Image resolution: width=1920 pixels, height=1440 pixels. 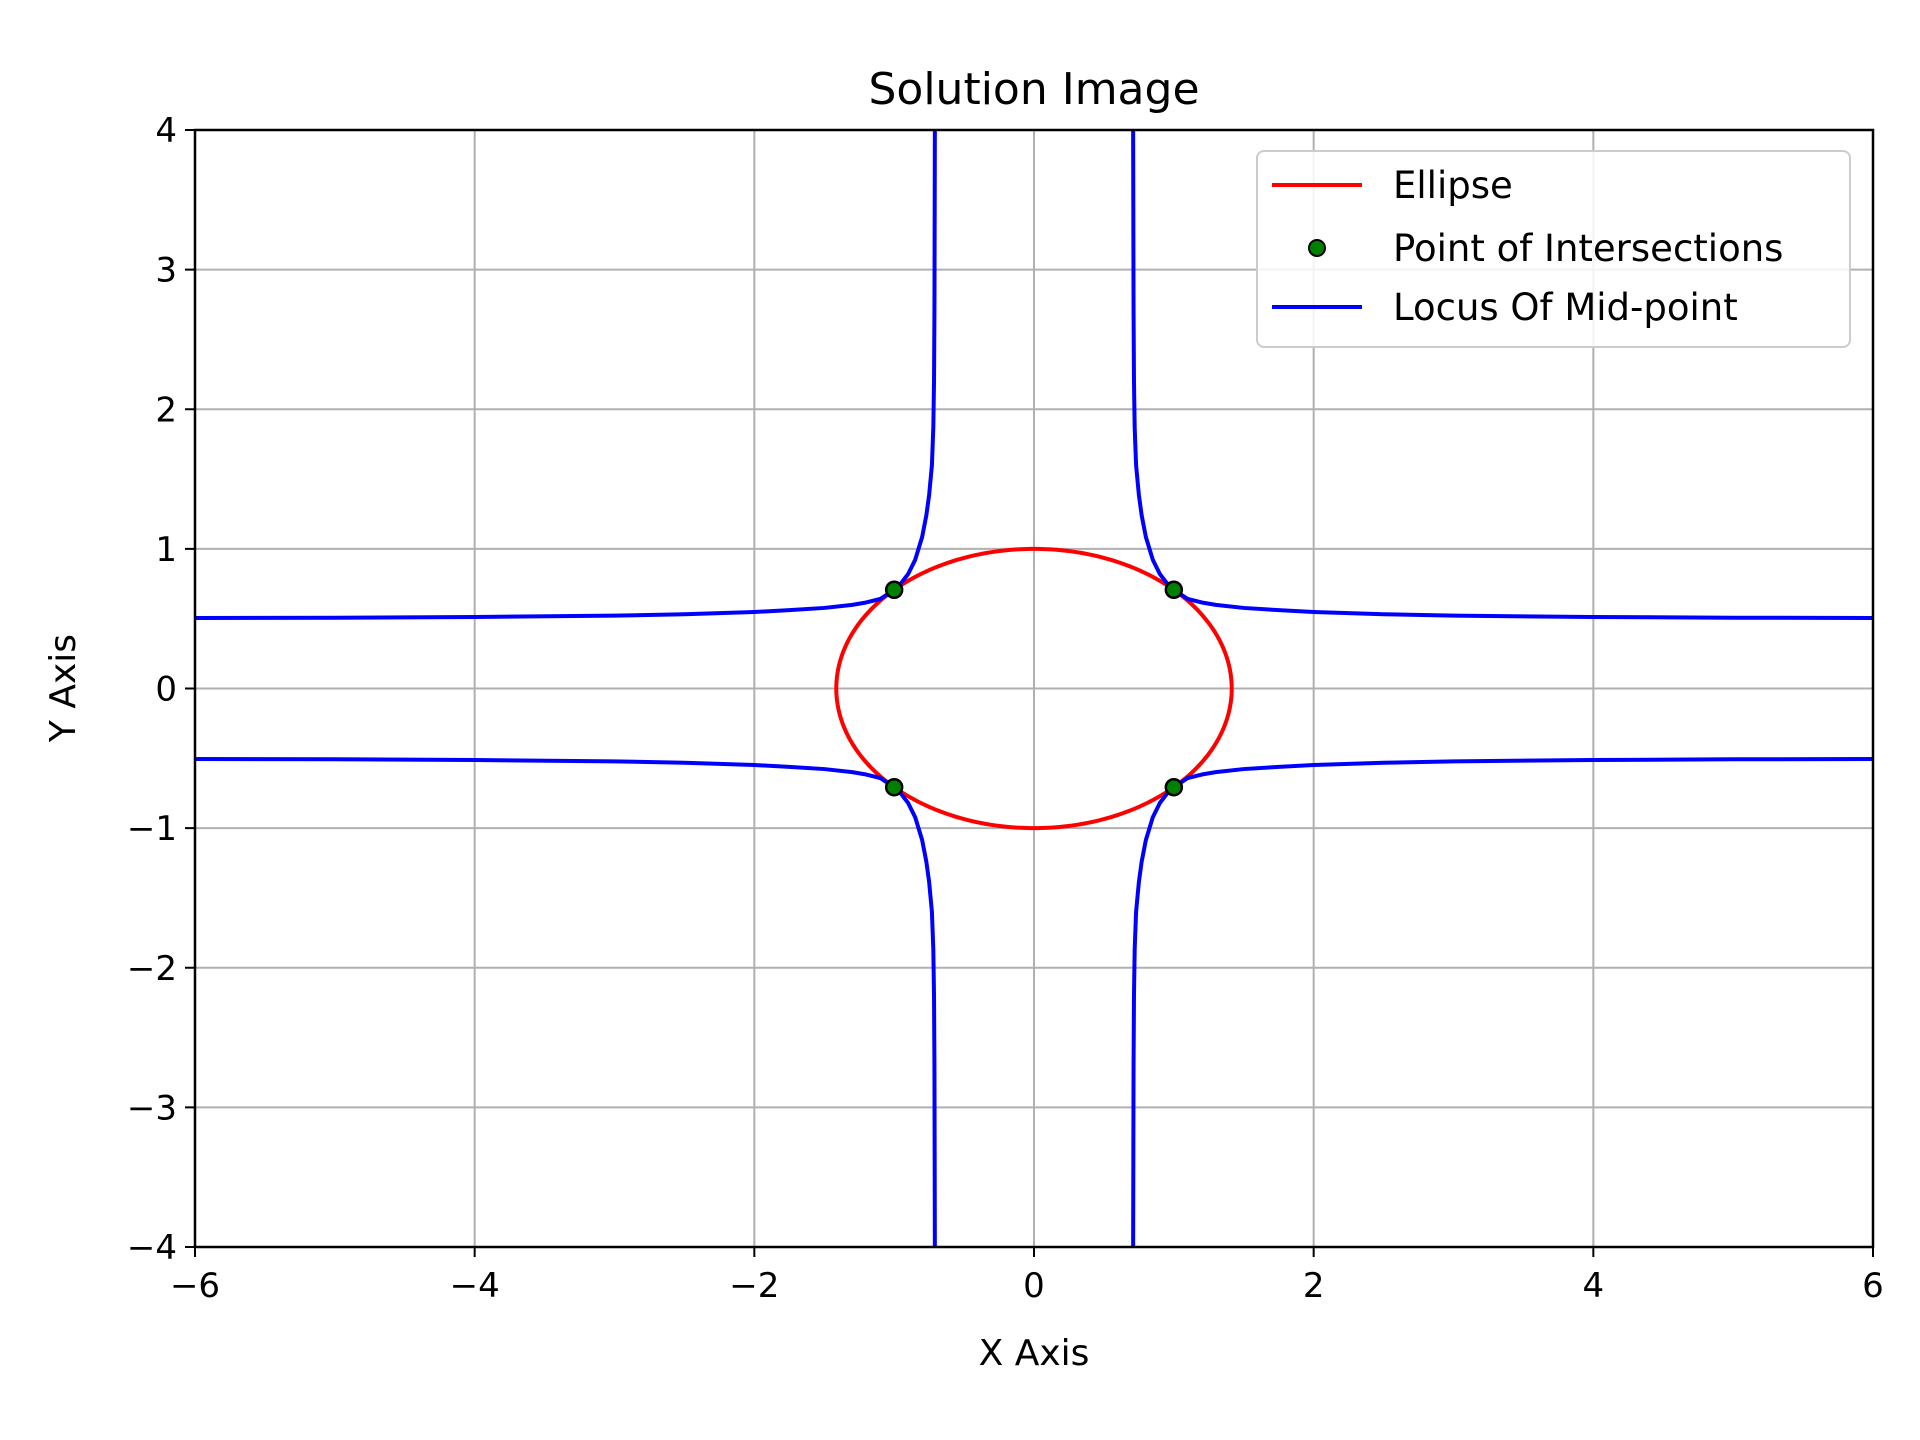 I want to click on legend-ellipse-label: Ellipse, so click(x=1453, y=185).